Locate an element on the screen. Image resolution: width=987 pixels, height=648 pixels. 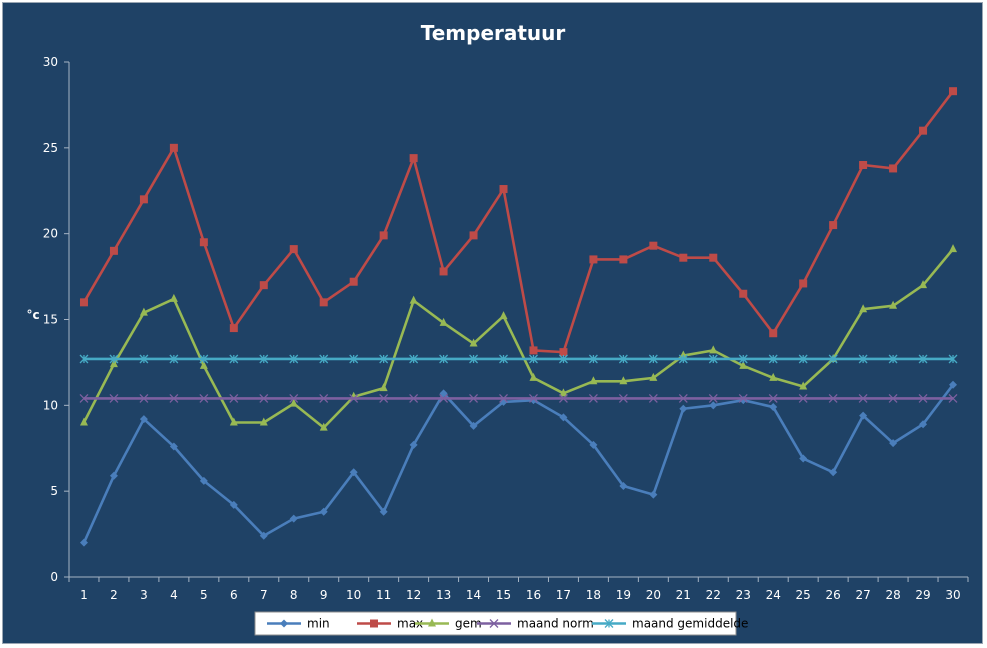
x-tick-label: 15 is located at coordinates (503, 595).